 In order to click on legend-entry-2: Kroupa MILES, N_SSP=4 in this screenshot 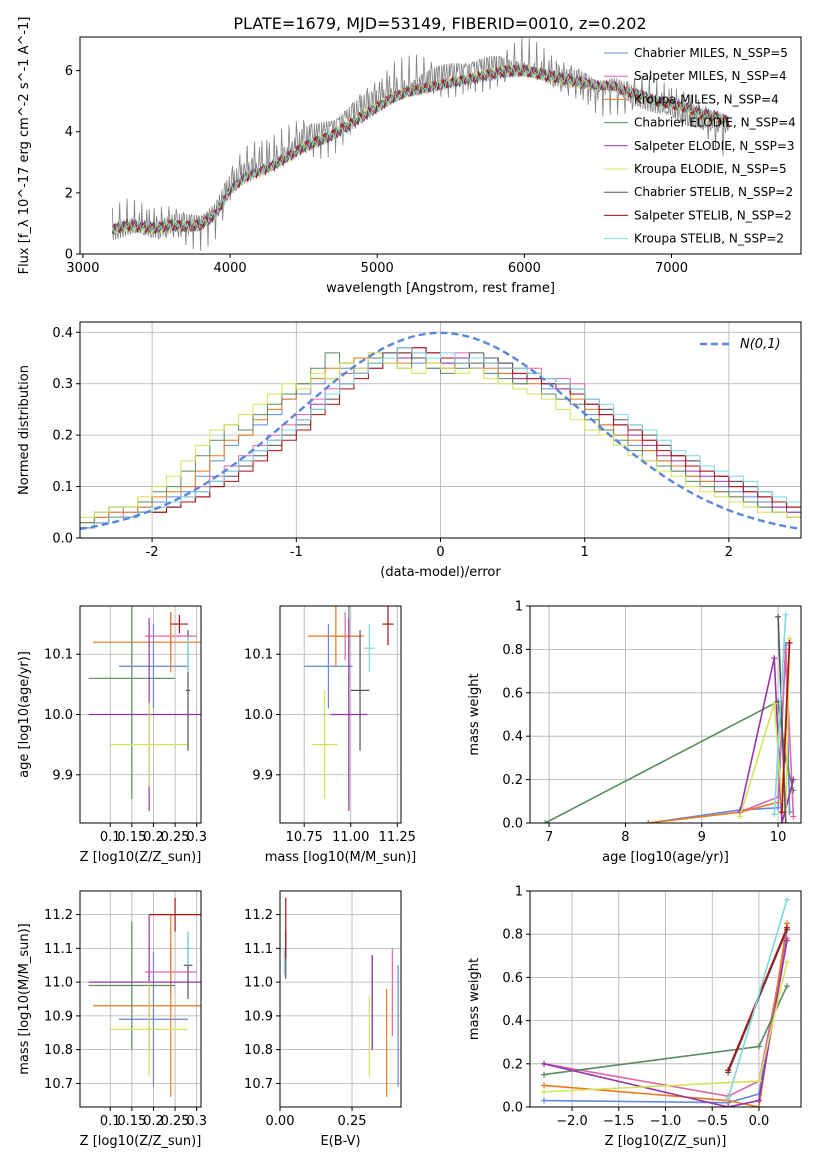, I will do `click(706, 99)`.